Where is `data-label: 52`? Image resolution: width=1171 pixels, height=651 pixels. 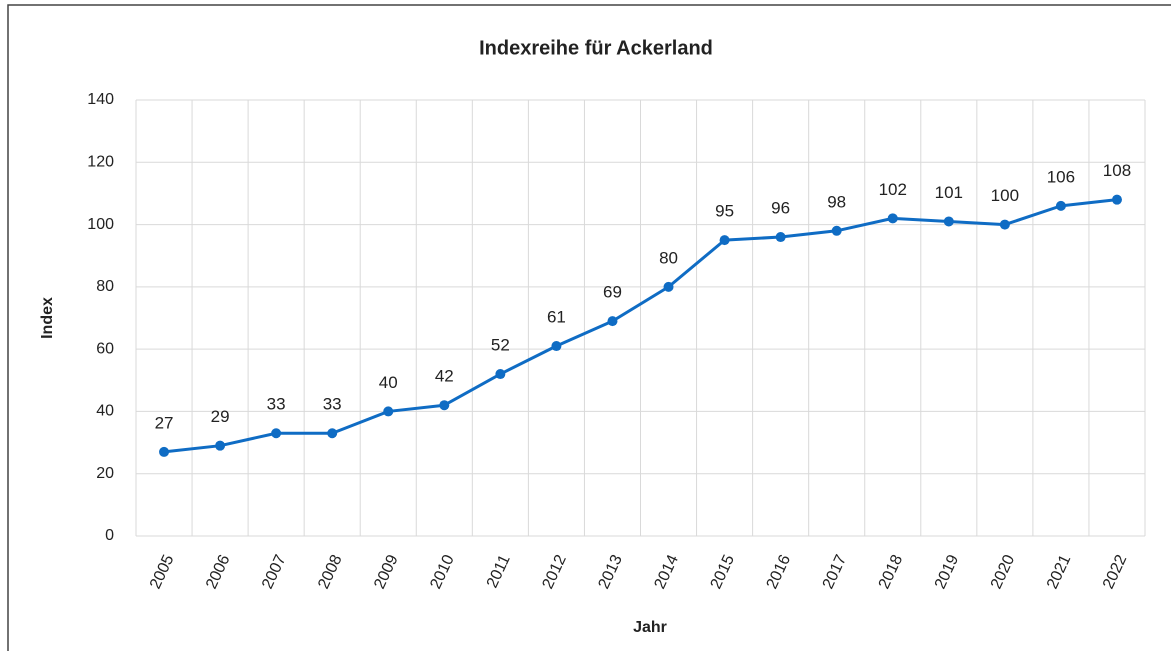 data-label: 52 is located at coordinates (500, 345).